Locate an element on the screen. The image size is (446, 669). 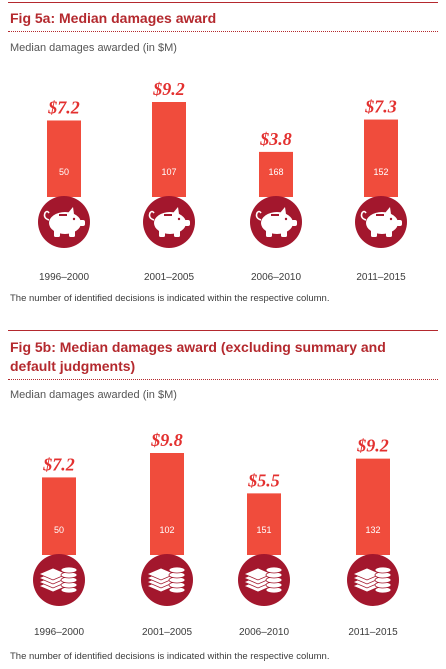
fig5a-top-rule is located at coordinates (223, 2).